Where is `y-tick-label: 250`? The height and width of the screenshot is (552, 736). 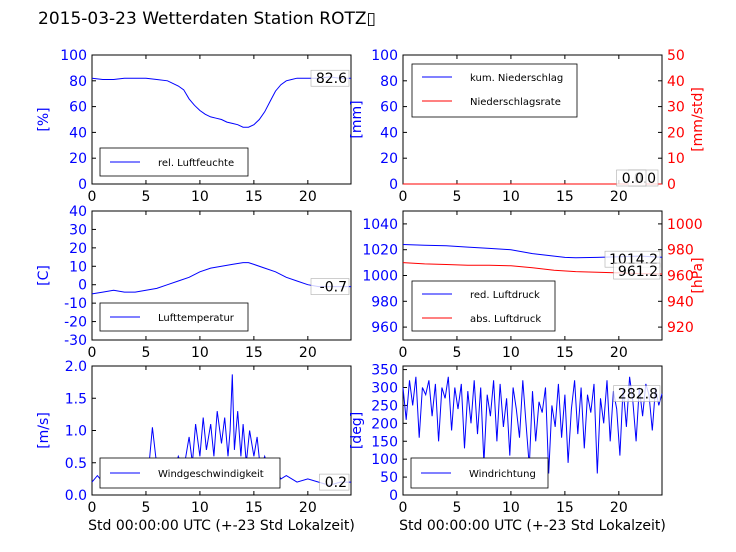 y-tick-label: 250 is located at coordinates (384, 406).